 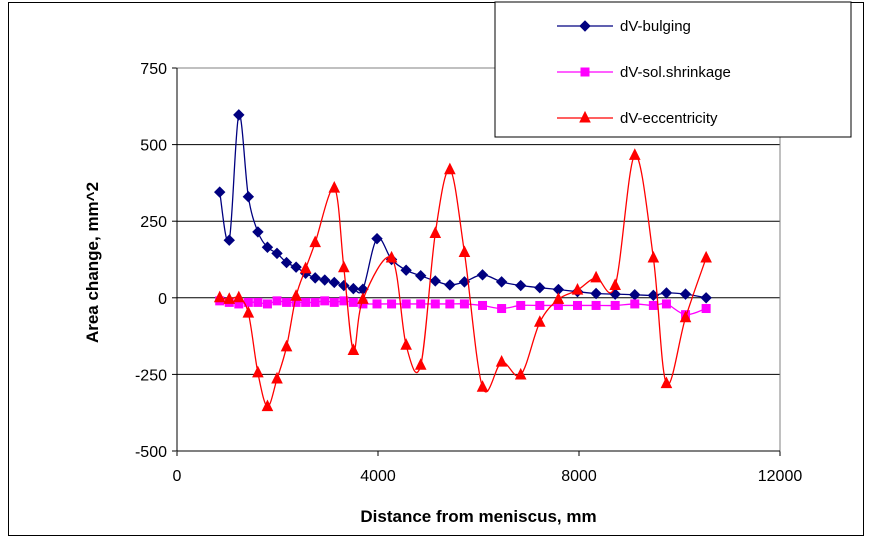 What do you see at coordinates (153, 222) in the screenshot?
I see `y-tick-label-3: 250` at bounding box center [153, 222].